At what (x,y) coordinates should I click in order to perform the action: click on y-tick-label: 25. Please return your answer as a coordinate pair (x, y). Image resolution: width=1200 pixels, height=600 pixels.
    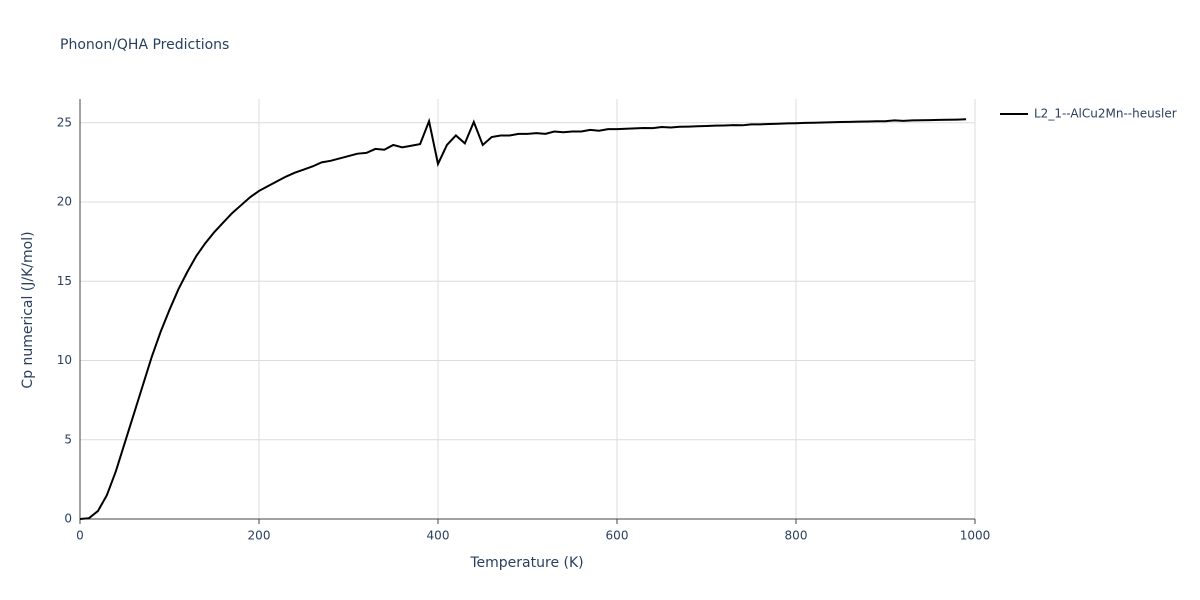
    Looking at the image, I should click on (64, 122).